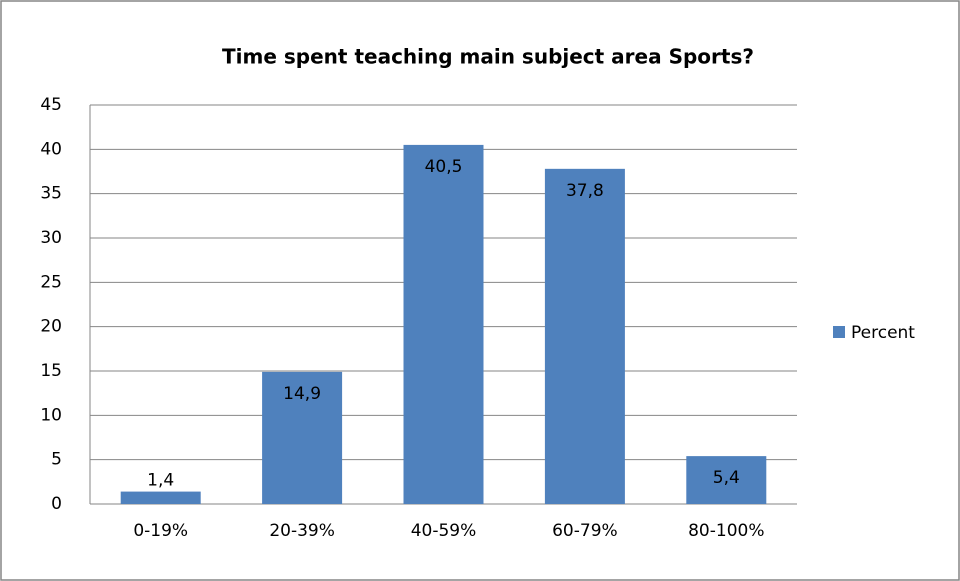 The width and height of the screenshot is (960, 581). Describe the element at coordinates (883, 333) in the screenshot. I see `legend-label: Percent` at that location.